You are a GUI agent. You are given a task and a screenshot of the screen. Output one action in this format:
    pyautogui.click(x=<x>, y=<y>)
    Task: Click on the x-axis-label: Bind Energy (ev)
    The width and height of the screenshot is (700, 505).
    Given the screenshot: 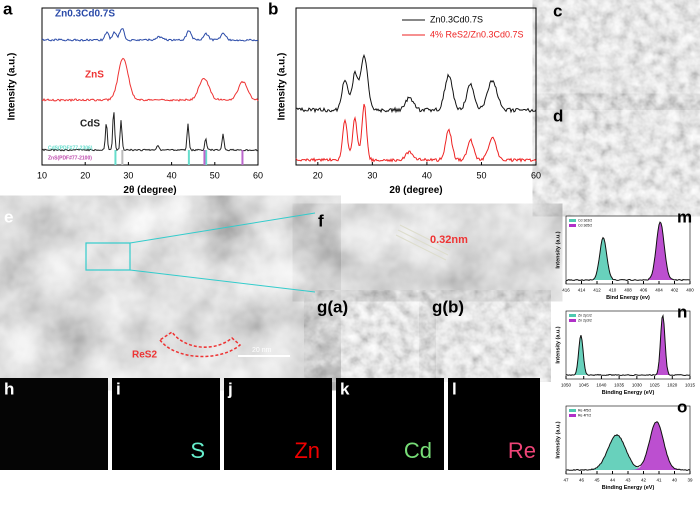 What is the action you would take?
    pyautogui.click(x=628, y=298)
    